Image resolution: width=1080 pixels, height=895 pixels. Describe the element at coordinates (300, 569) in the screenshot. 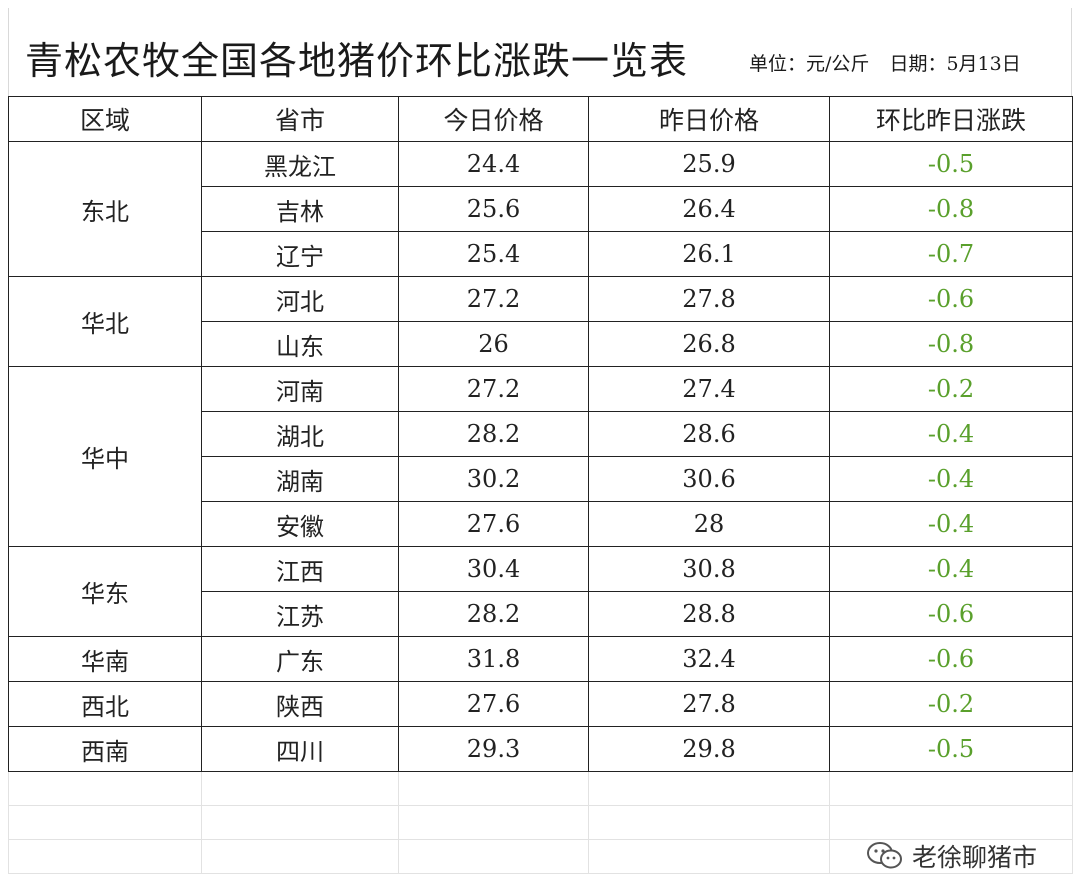

I see `province-cell: 江西` at that location.